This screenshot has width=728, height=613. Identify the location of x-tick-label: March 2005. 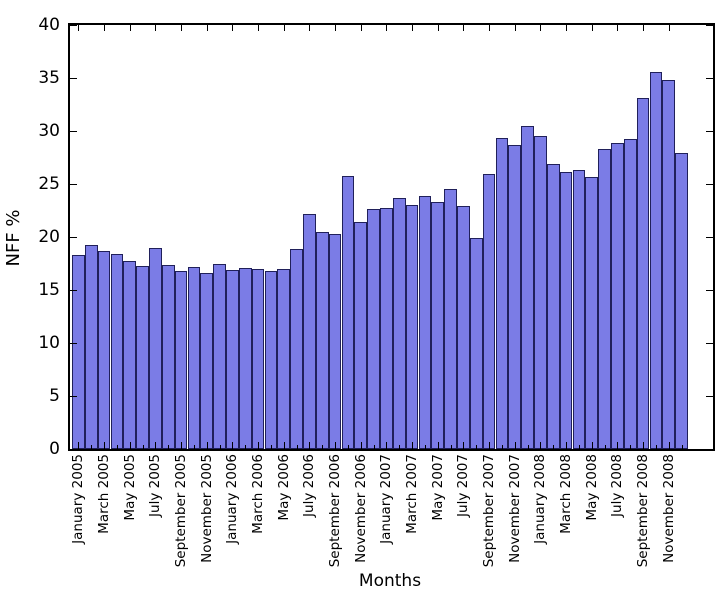
(104, 494).